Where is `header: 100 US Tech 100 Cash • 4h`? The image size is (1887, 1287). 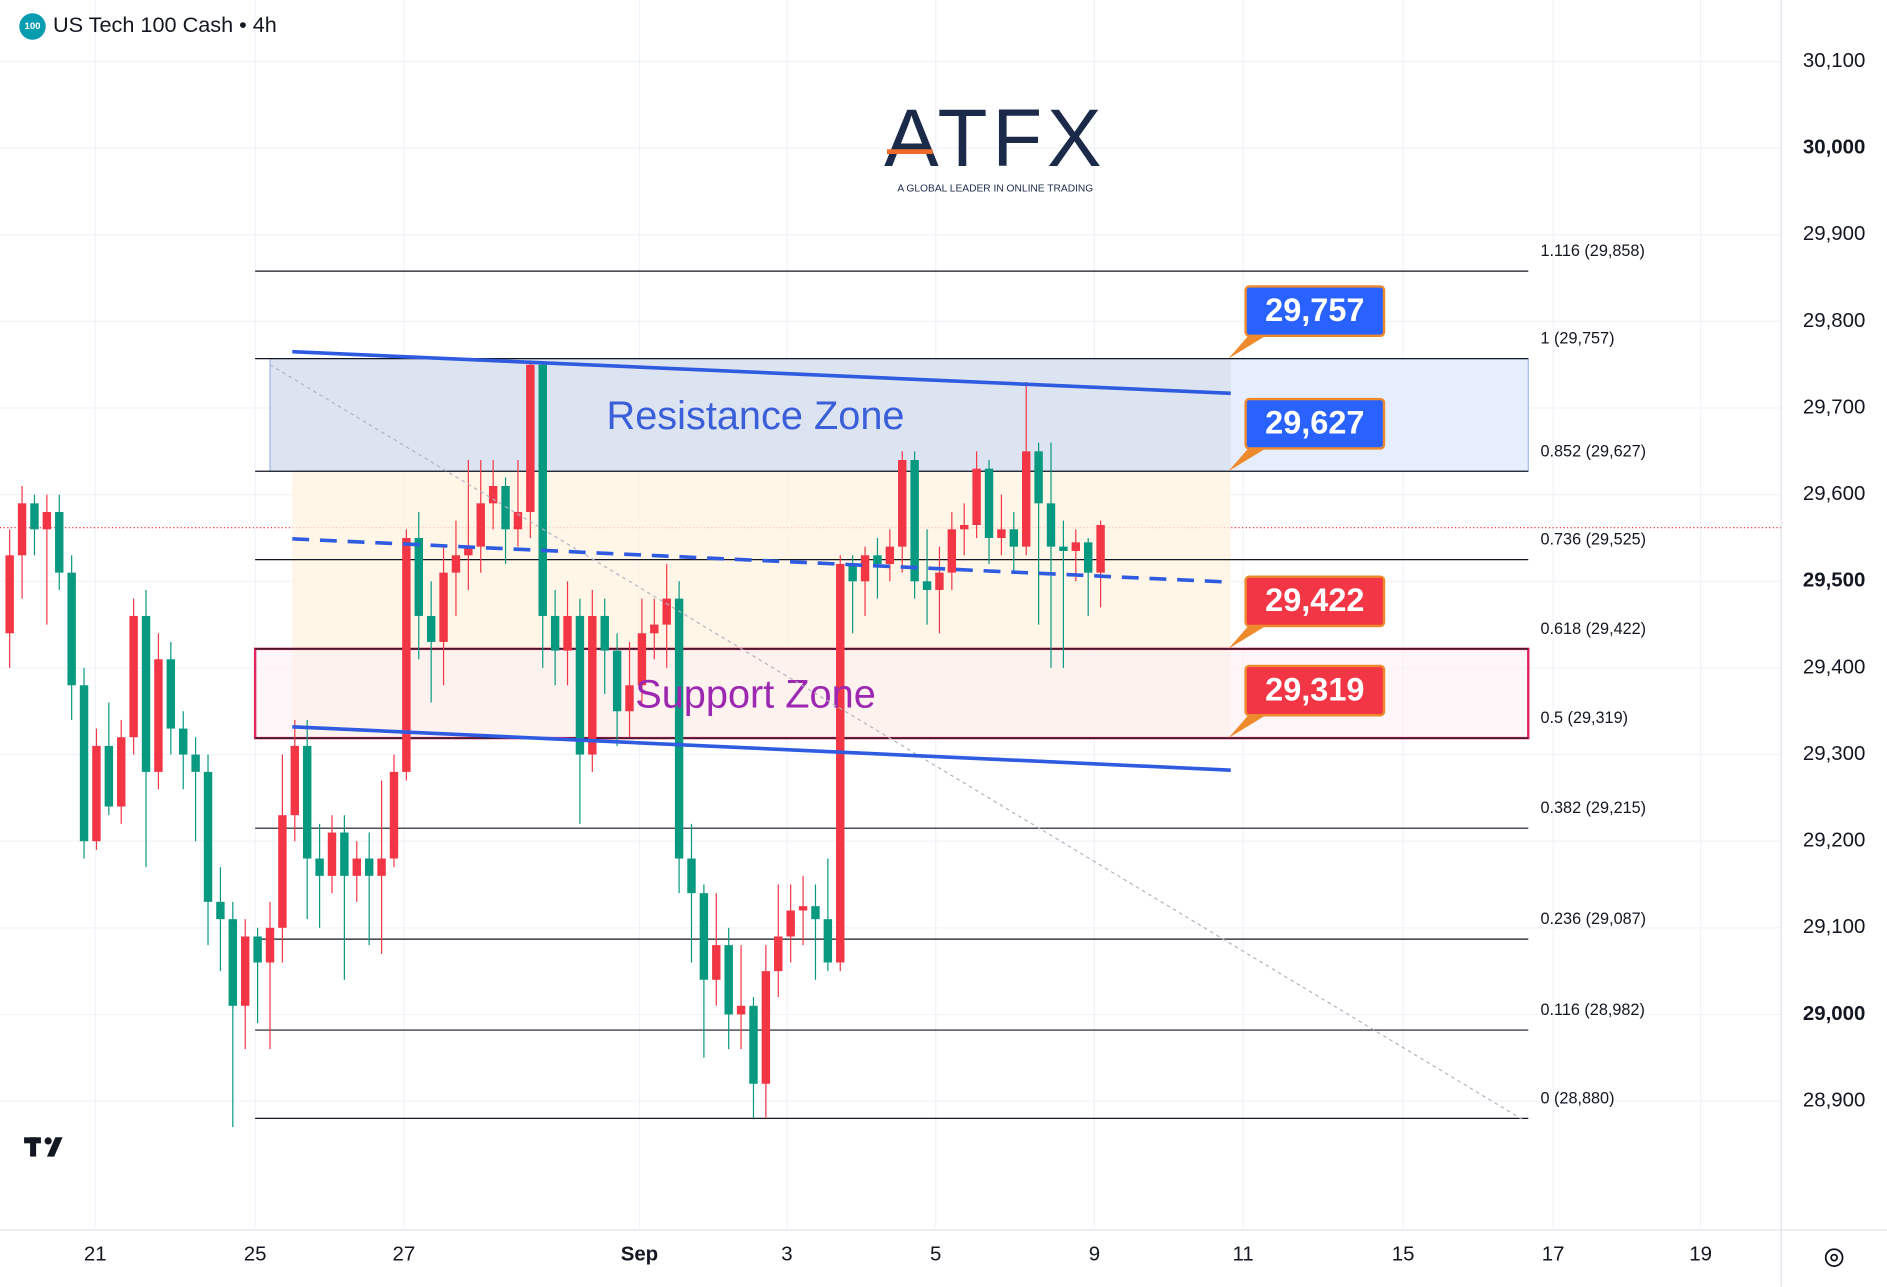
header: 100 US Tech 100 Cash • 4h is located at coordinates (148, 26).